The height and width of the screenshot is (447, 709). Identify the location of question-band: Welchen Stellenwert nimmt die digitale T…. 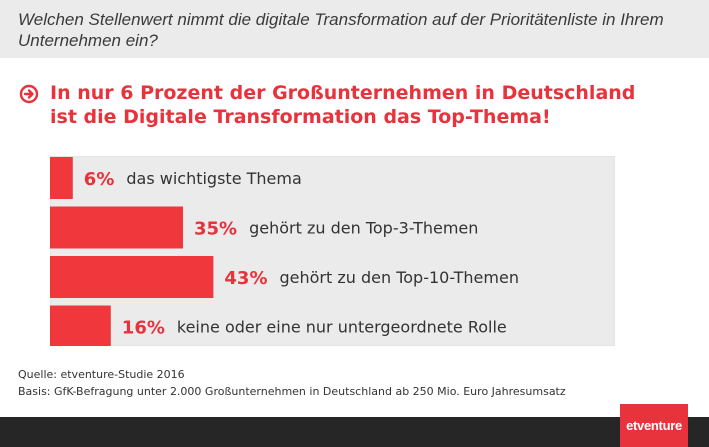
(354, 29).